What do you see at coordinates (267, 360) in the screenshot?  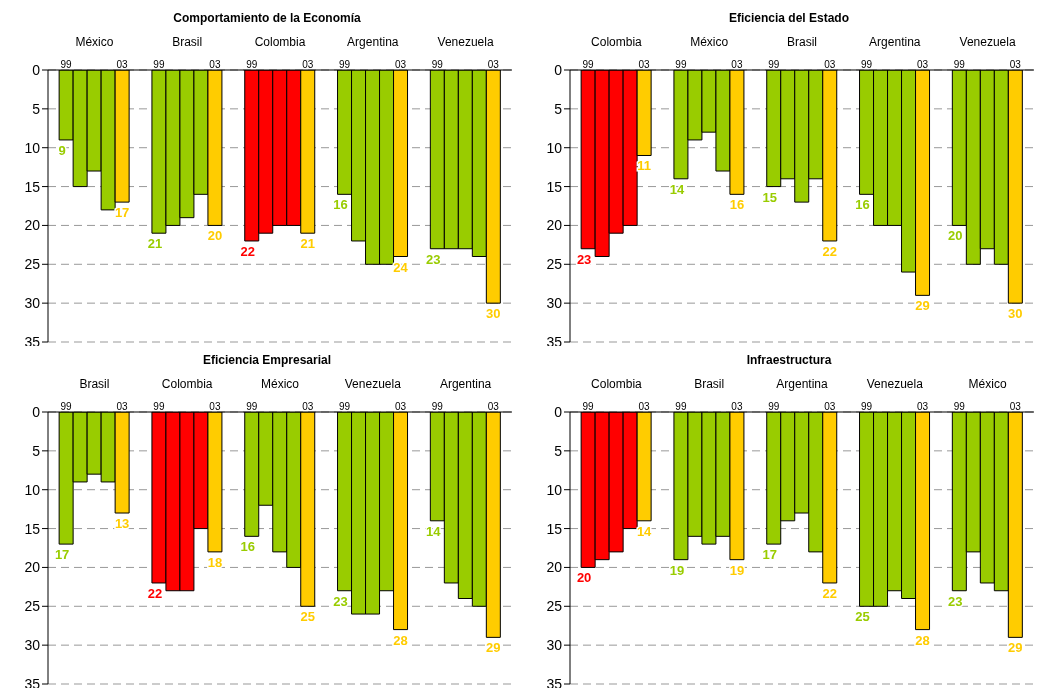 I see `chart-title: Eficiencia Empresarial` at bounding box center [267, 360].